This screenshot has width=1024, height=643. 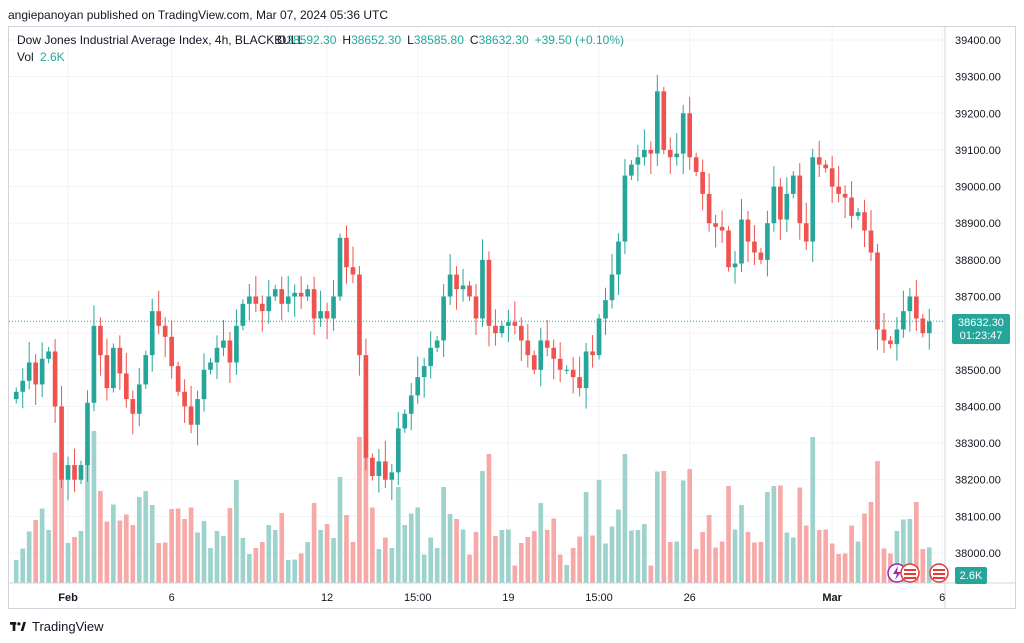 I want to click on x-tick-label: 19, so click(x=508, y=598).